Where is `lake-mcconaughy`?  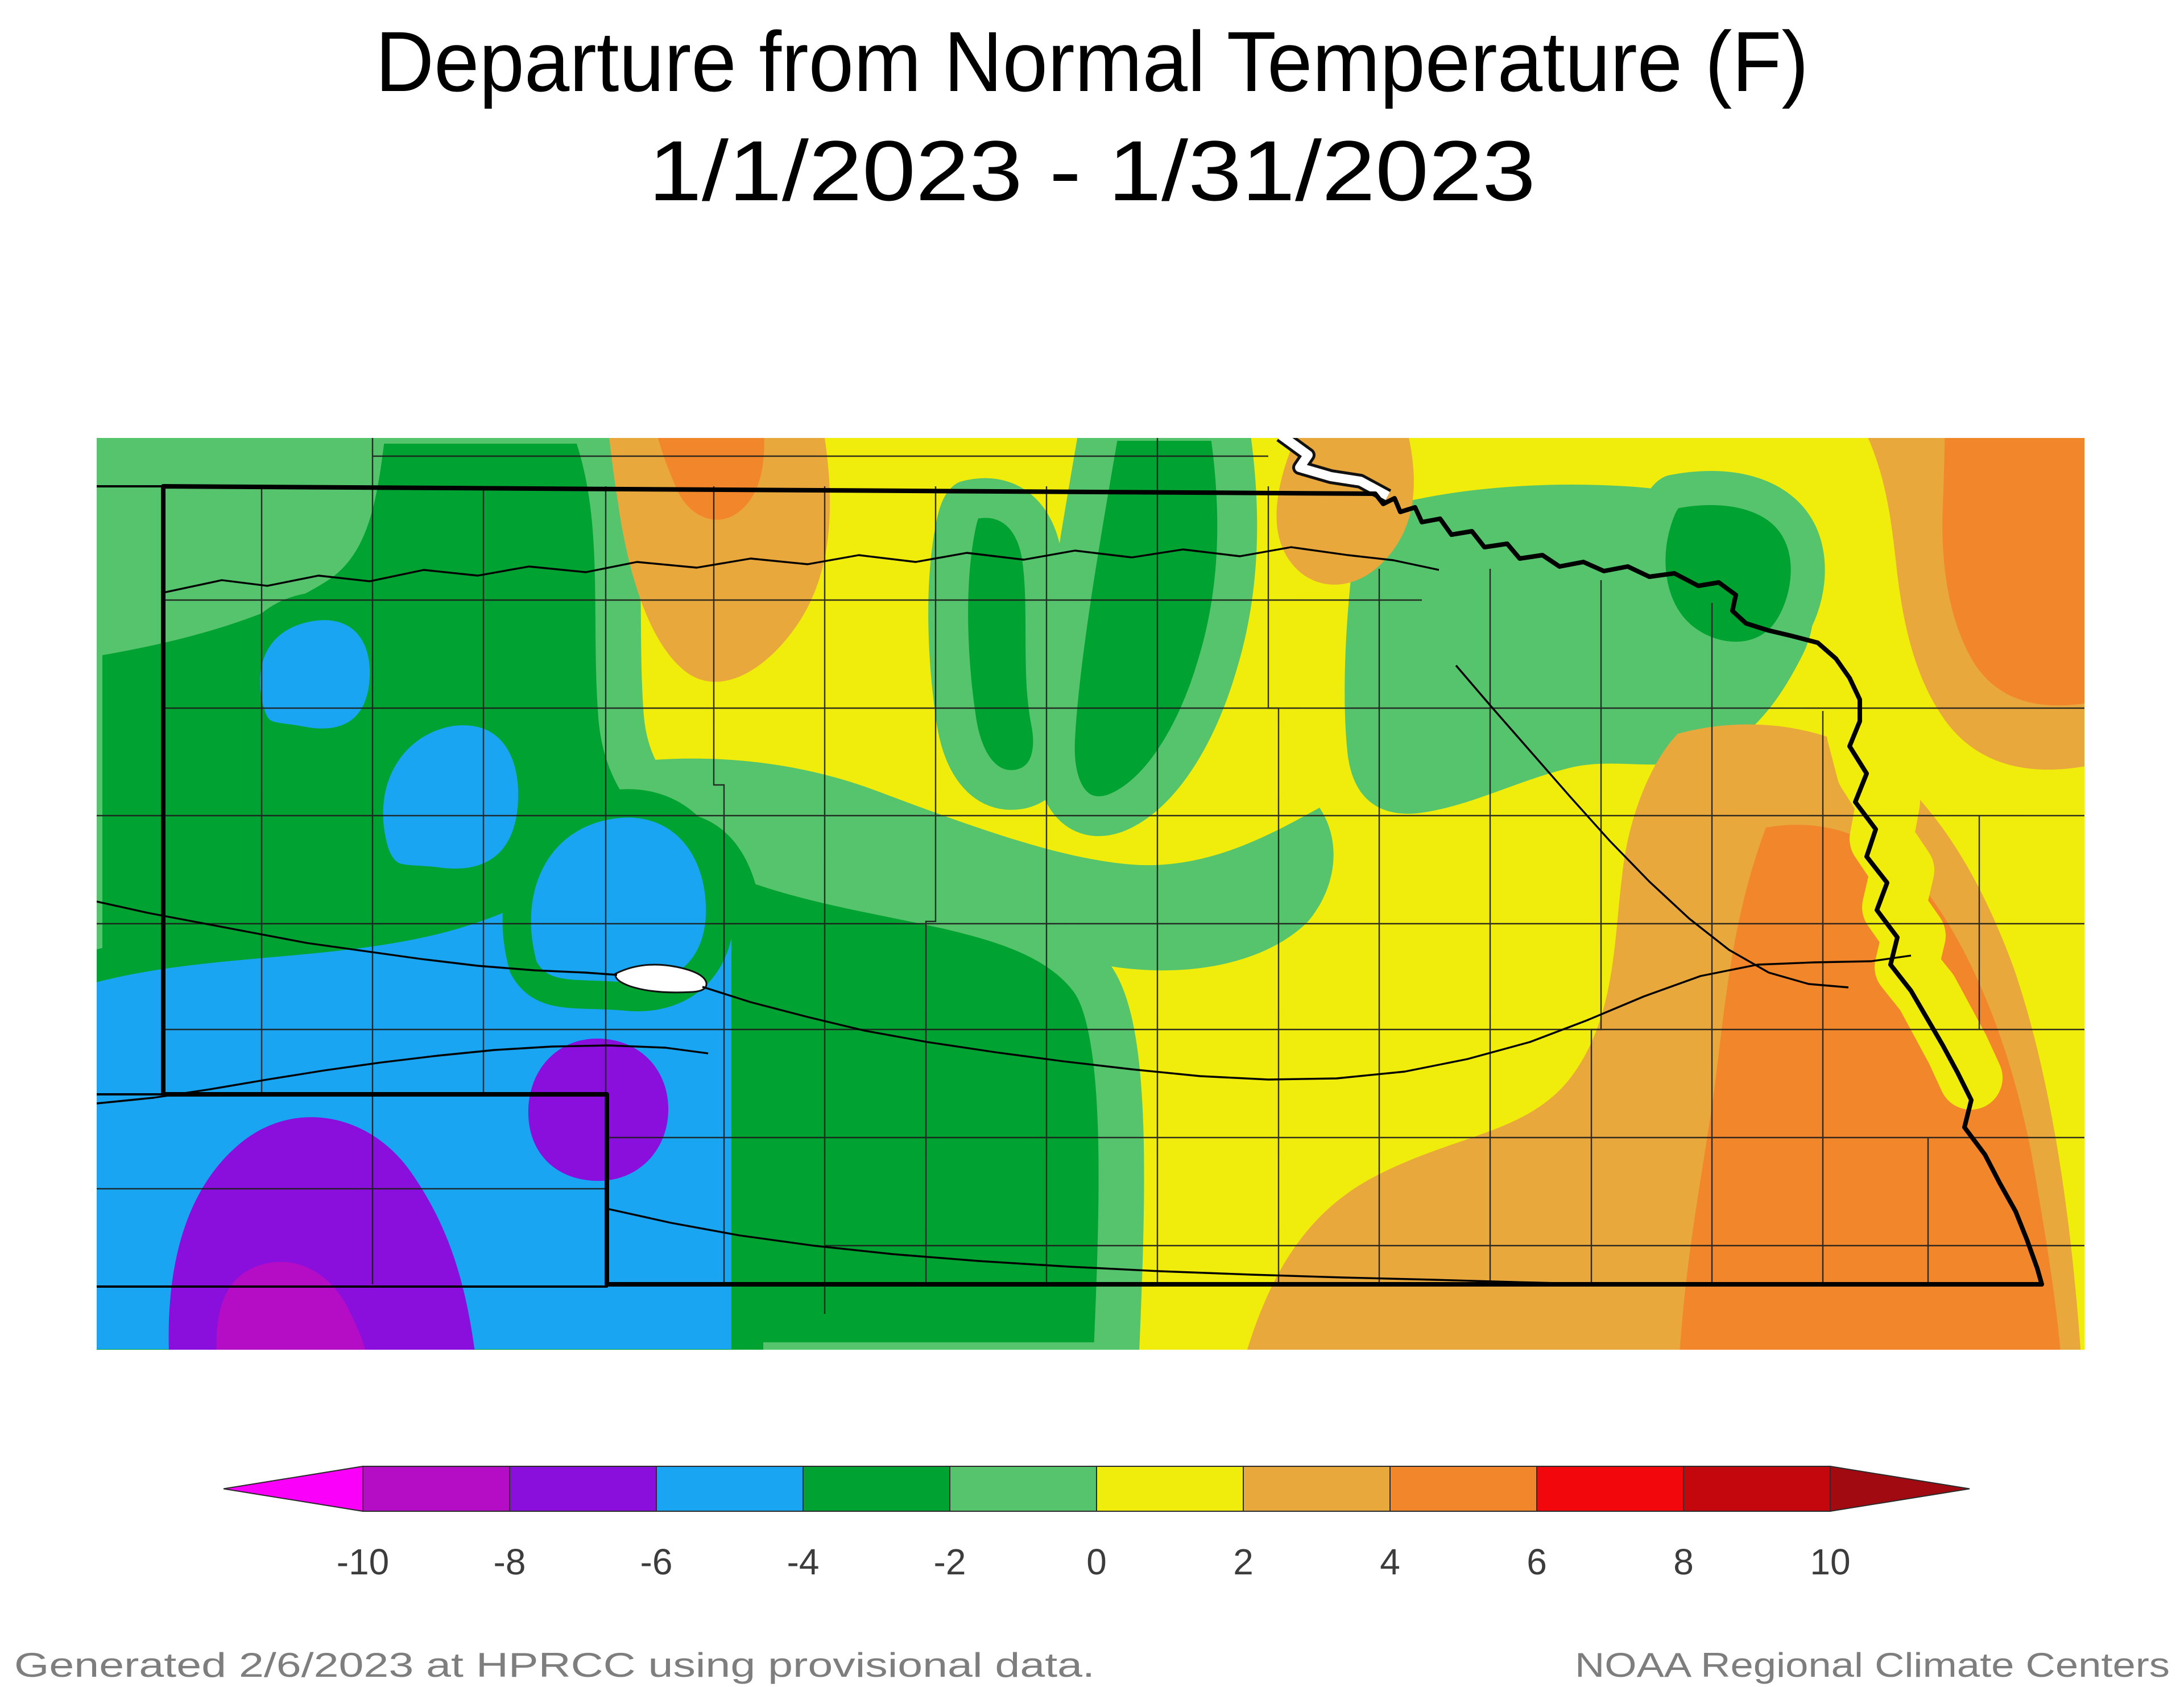 lake-mcconaughy is located at coordinates (661, 979).